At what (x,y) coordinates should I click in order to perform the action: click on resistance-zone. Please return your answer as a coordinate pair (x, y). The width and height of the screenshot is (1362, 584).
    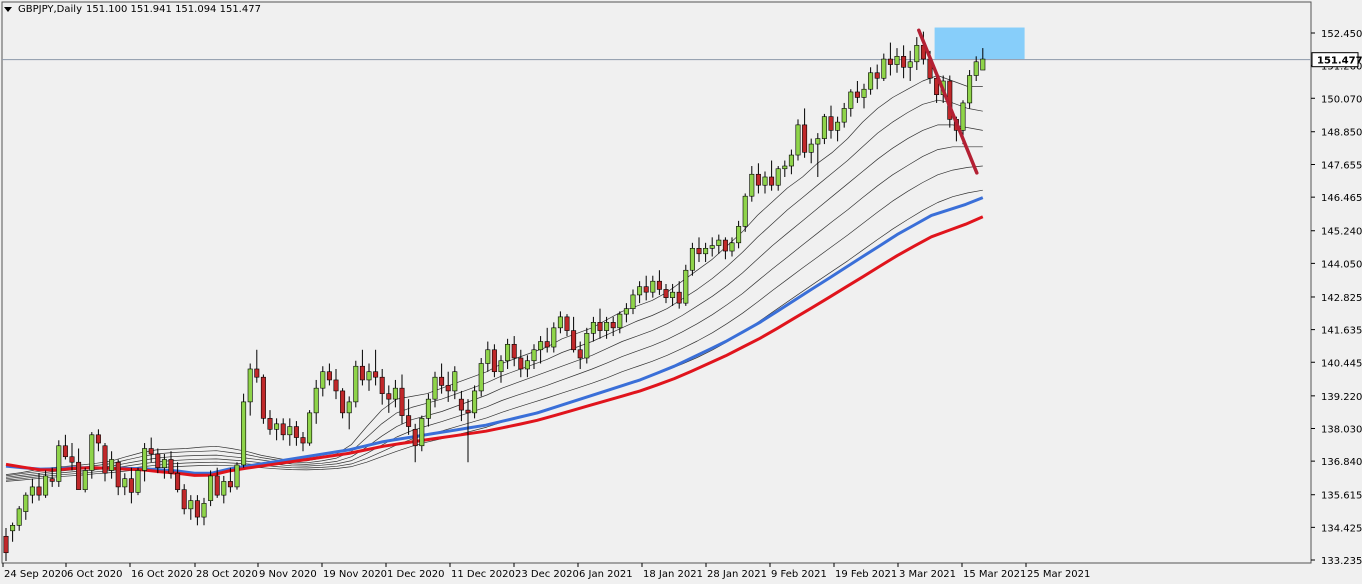
    Looking at the image, I should click on (979, 43).